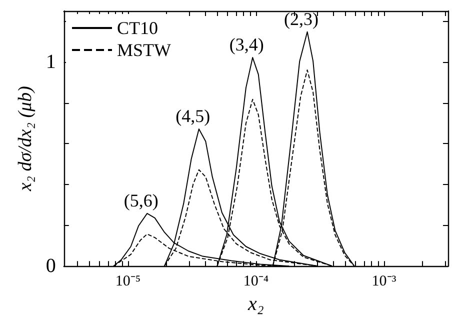  What do you see at coordinates (128, 282) in the screenshot?
I see `x-tick-label: 10⁻⁵` at bounding box center [128, 282].